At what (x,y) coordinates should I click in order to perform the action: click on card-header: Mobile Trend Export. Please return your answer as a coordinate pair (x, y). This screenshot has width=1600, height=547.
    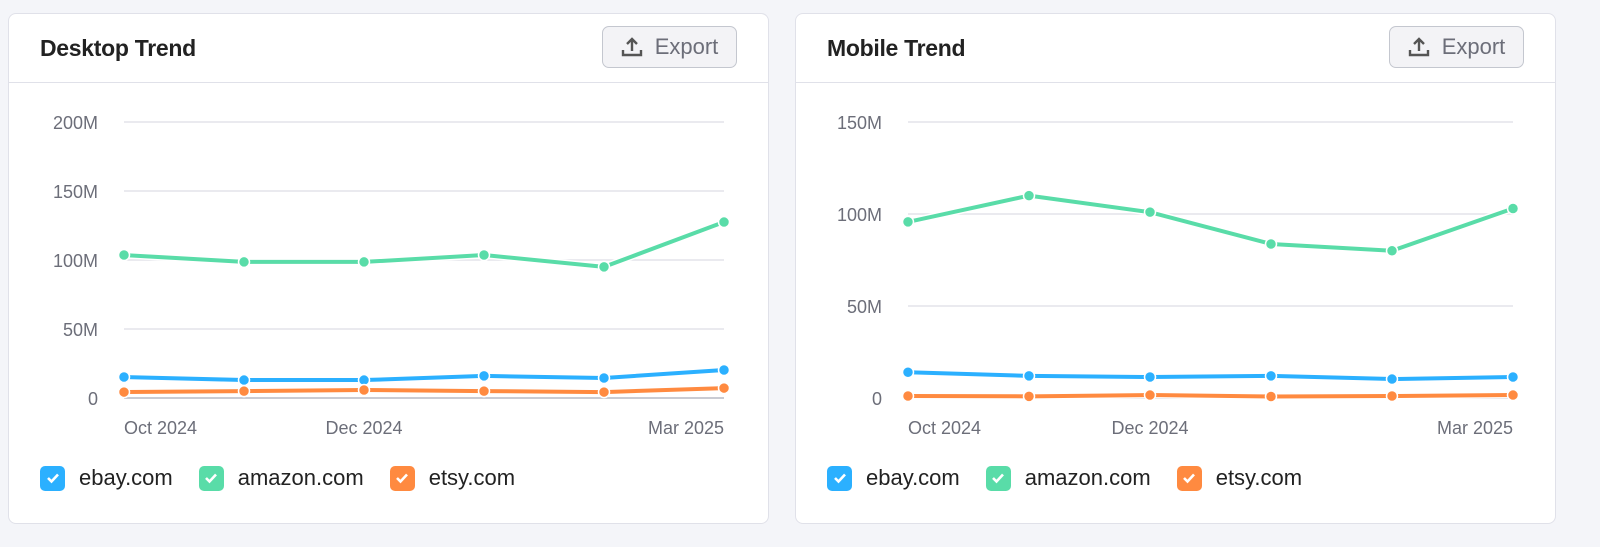
    Looking at the image, I should click on (1175, 48).